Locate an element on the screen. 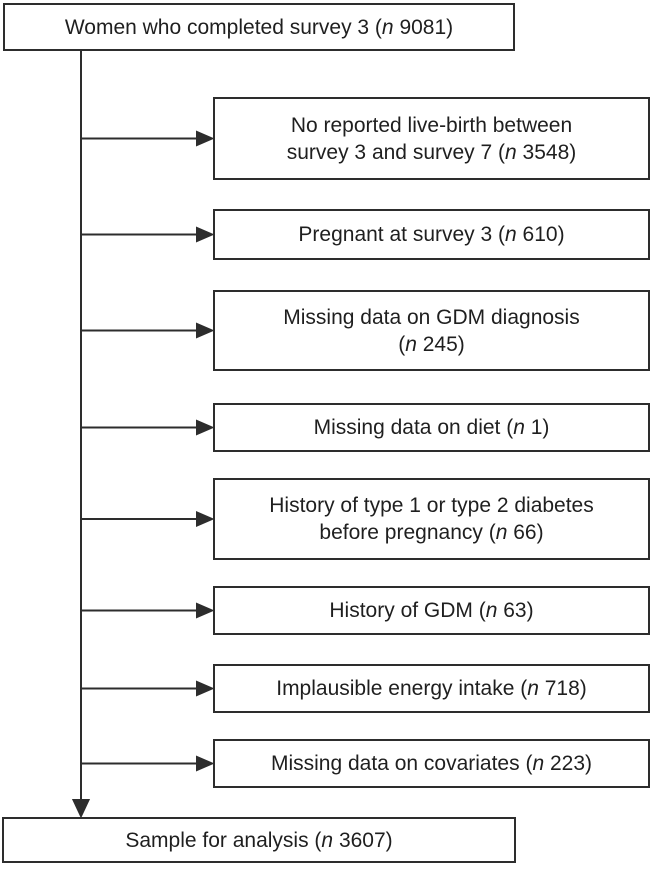 The width and height of the screenshot is (654, 870). box-text-line-2: before pregnancy (n 66) is located at coordinates (431, 532).